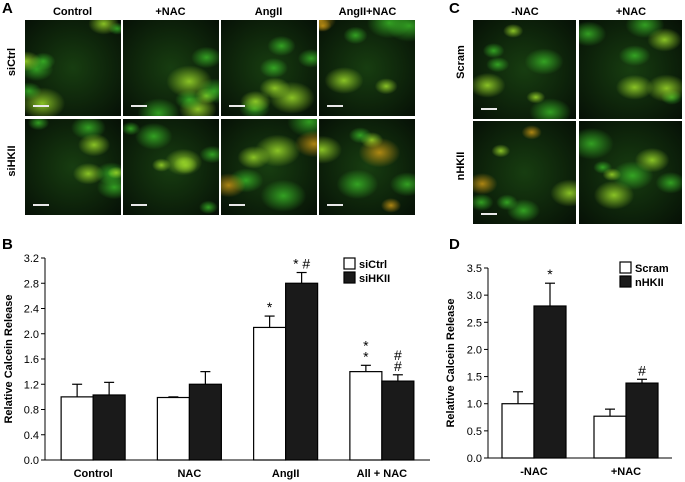  Describe the element at coordinates (649, 283) in the screenshot. I see `legend-label-nHKII: nHKII` at that location.